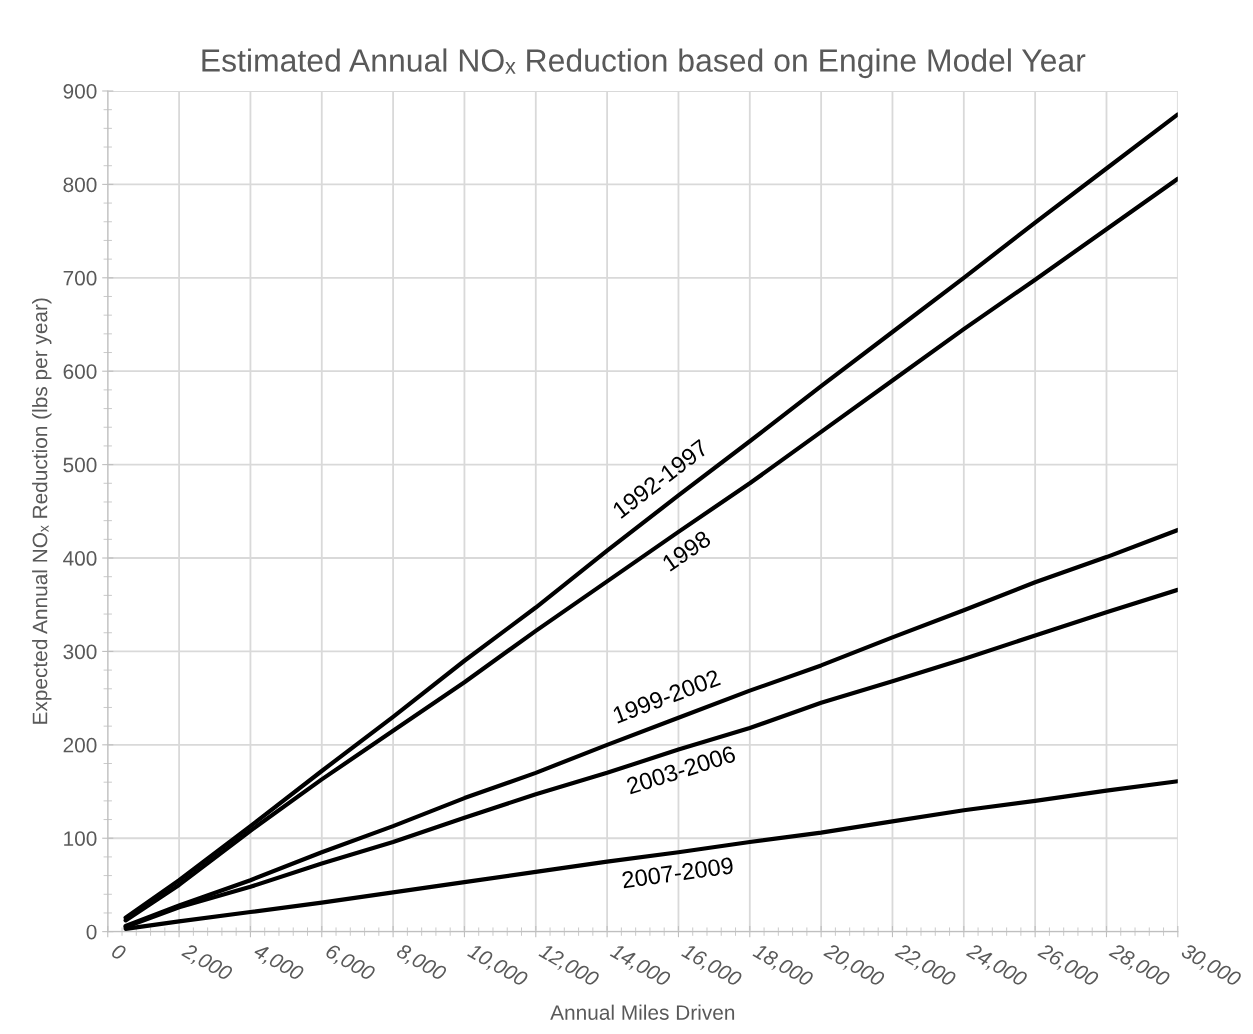 Image resolution: width=1253 pixels, height=1034 pixels. I want to click on x-tick-label: 0, so click(119, 952).